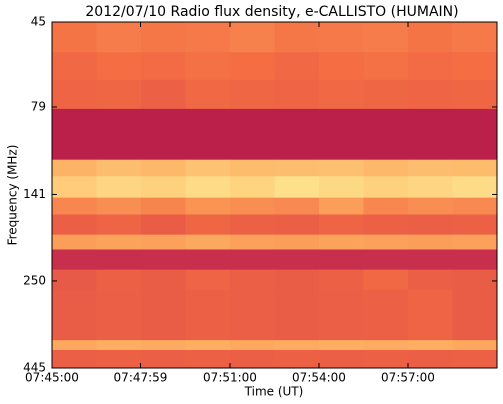  What do you see at coordinates (408, 378) in the screenshot?
I see `x-tick-label: 07:57:00` at bounding box center [408, 378].